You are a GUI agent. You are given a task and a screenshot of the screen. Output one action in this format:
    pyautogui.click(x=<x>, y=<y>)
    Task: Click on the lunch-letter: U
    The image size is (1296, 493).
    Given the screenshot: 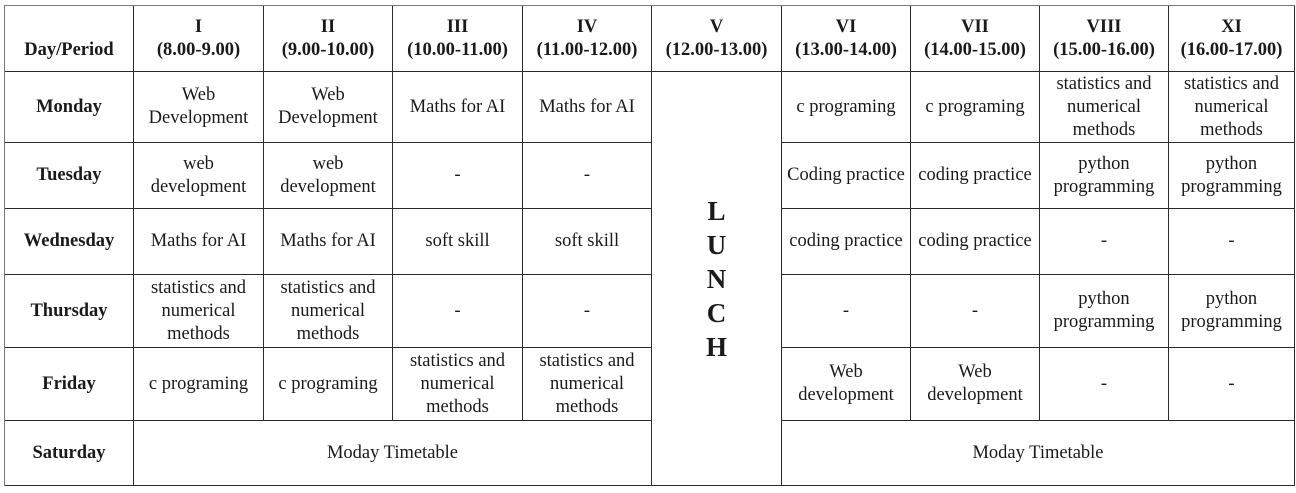 What is the action you would take?
    pyautogui.click(x=716, y=244)
    